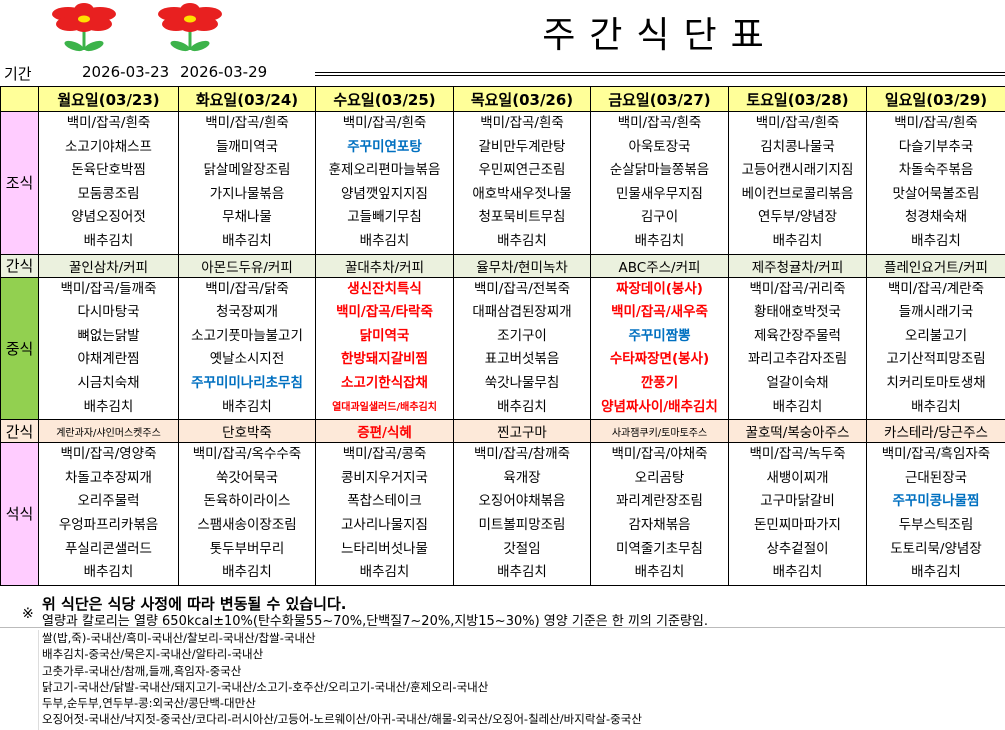  I want to click on dinner-cell: 백미/잡곡/야채죽 오리곰탕 꽈리계란장조림 감자채볶음 미역줄기초무침 배추김치, so click(659, 514).